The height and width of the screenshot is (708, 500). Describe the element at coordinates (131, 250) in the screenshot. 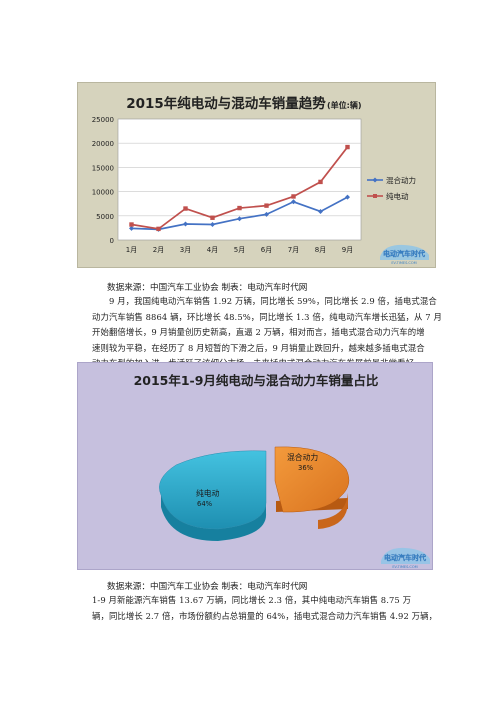

I see `x-tick-label: 1月` at that location.